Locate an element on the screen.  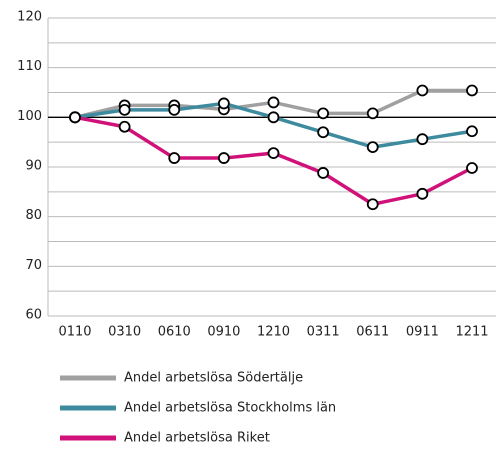
legend-label: Andel arbetslösa Stockholms län is located at coordinates (230, 408).